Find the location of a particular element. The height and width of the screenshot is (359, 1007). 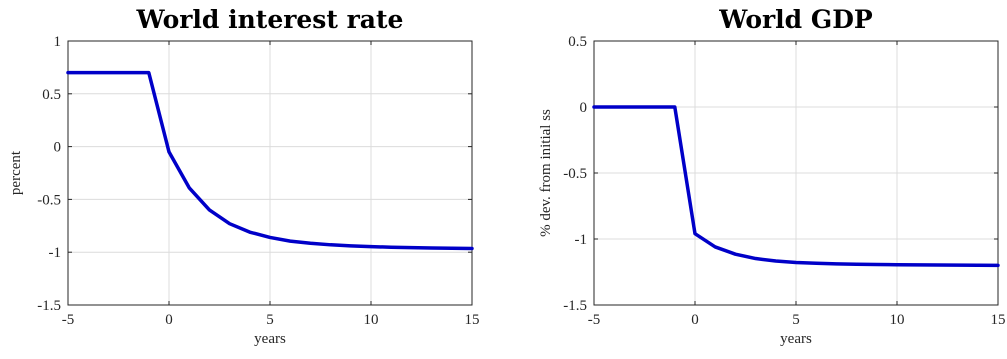

y-axis-label: percent is located at coordinates (16, 172).